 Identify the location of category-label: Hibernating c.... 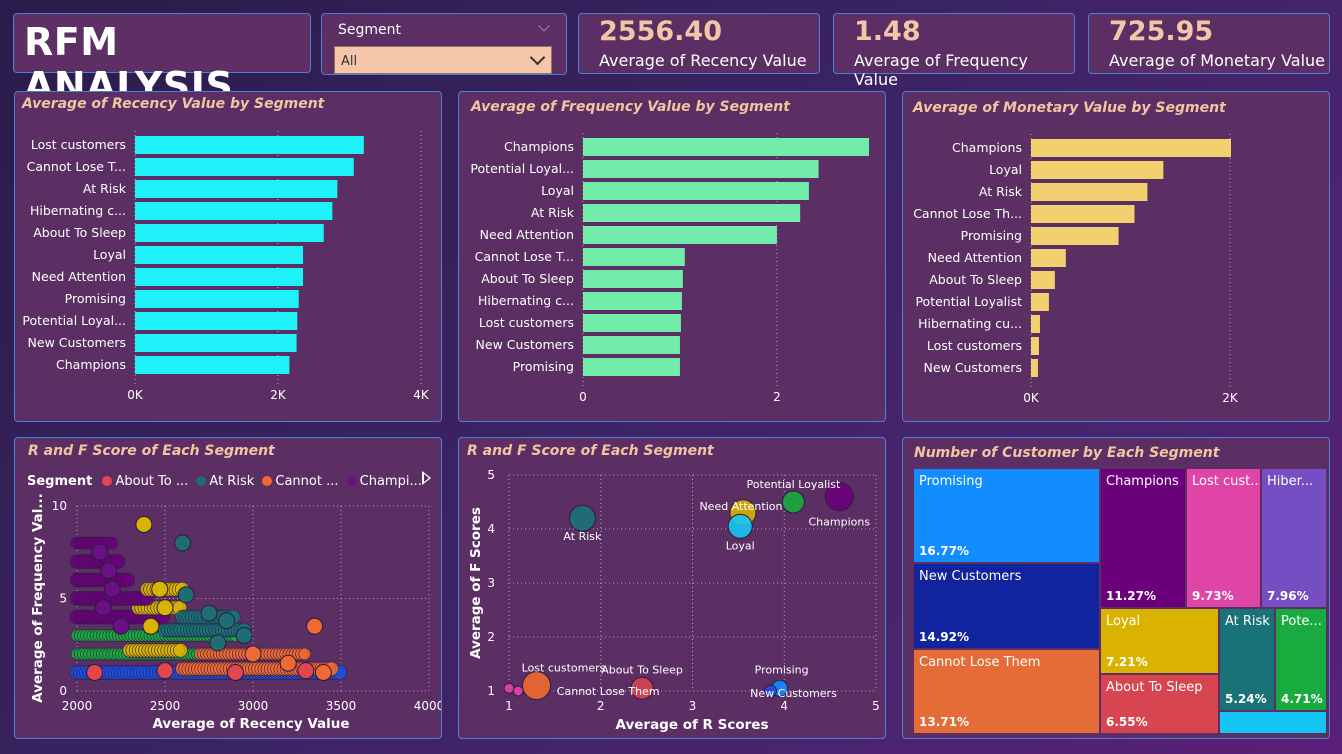
(526, 300).